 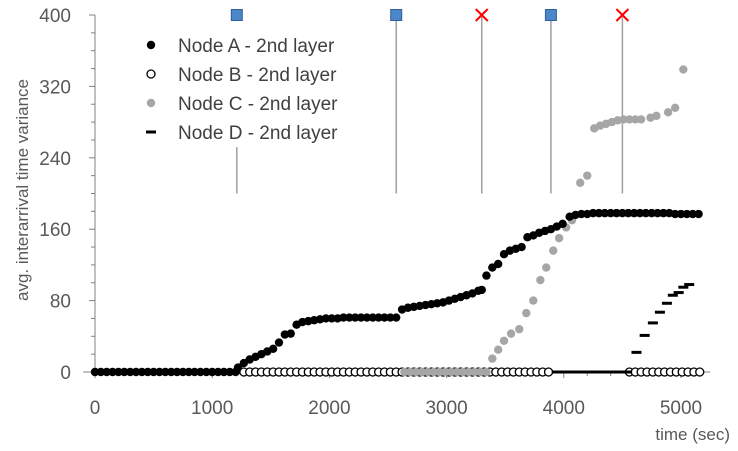 I want to click on x-axis-title: time (sec), so click(x=692, y=434).